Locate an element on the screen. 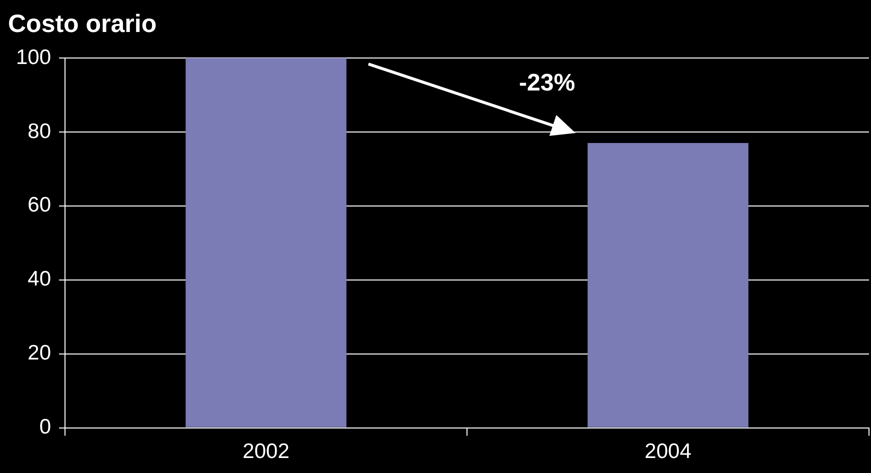 Image resolution: width=871 pixels, height=473 pixels. y-tick-label: 20 is located at coordinates (40, 353).